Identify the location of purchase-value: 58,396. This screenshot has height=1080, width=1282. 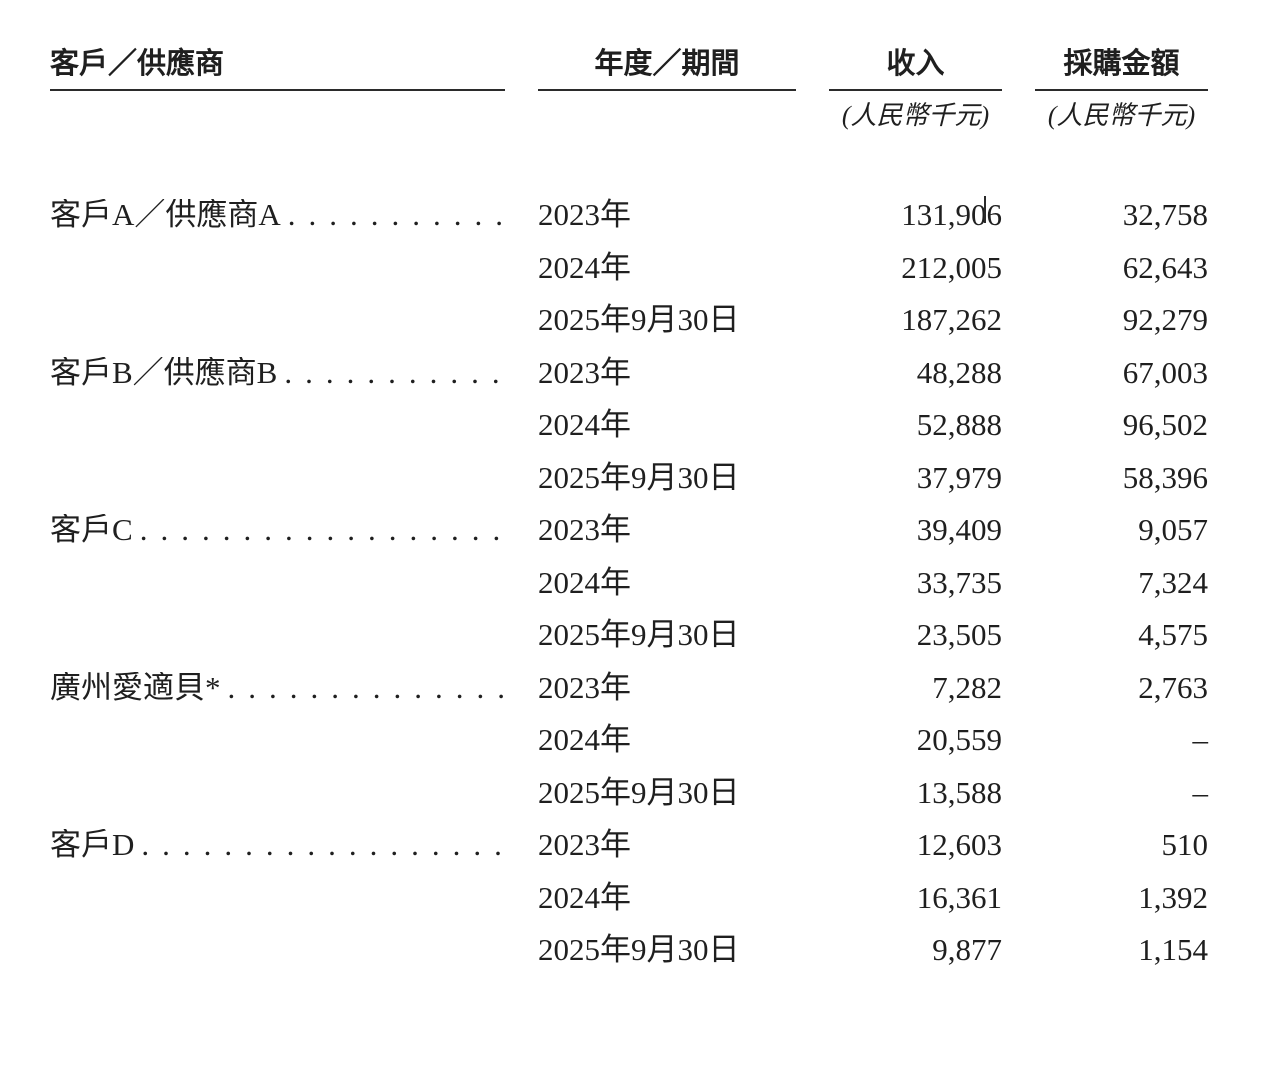
(1165, 477).